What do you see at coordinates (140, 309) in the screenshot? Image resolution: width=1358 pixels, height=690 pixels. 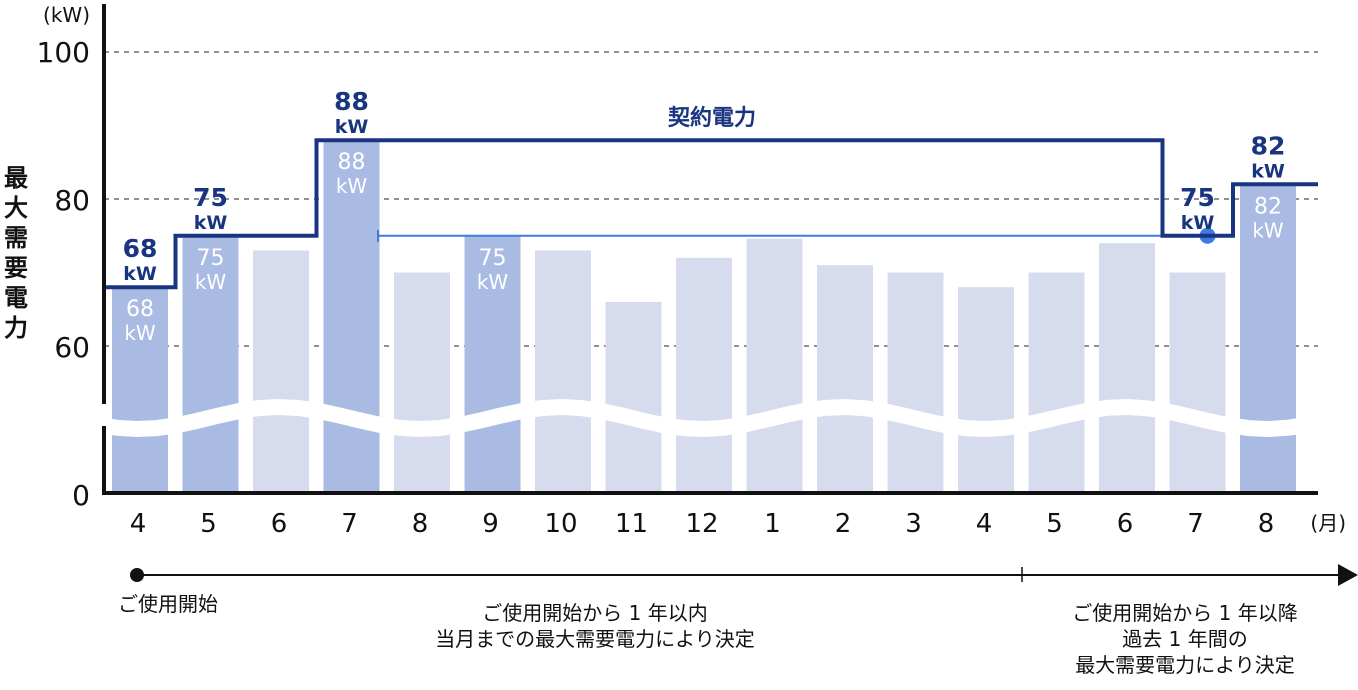 I see `bar-value: 68` at bounding box center [140, 309].